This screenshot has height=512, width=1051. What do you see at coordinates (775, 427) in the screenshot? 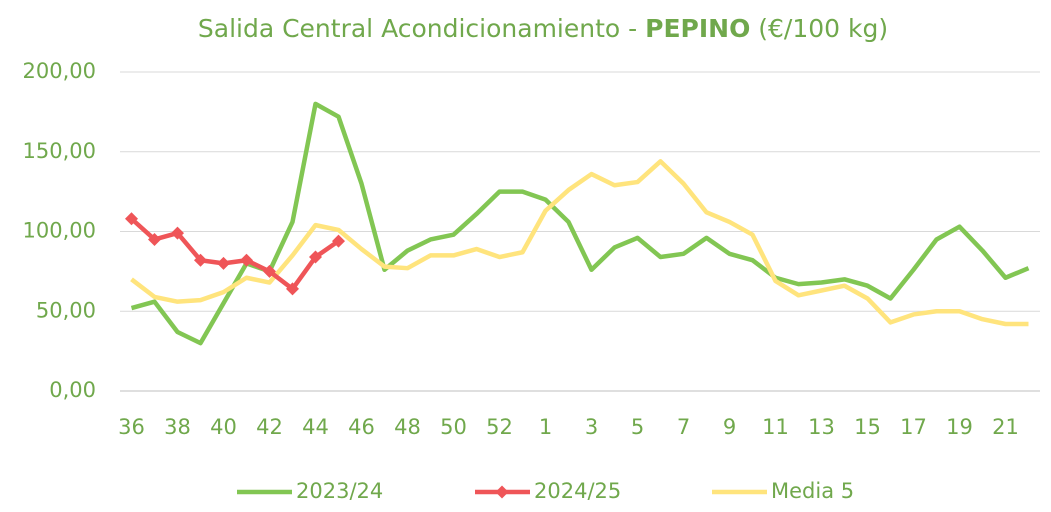
I see `x-tick-label: 11` at bounding box center [775, 427].